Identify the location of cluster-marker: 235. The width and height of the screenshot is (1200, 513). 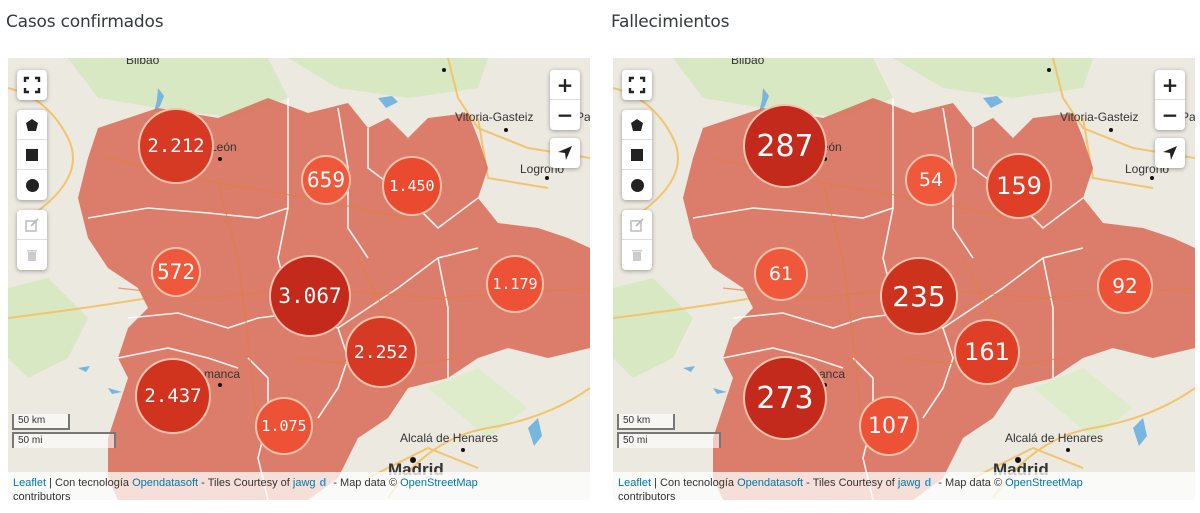
(919, 296).